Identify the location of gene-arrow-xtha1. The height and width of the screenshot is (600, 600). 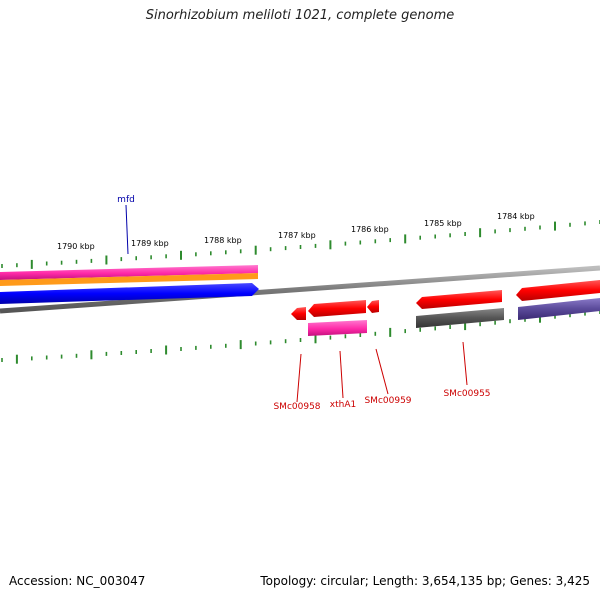
(337, 308).